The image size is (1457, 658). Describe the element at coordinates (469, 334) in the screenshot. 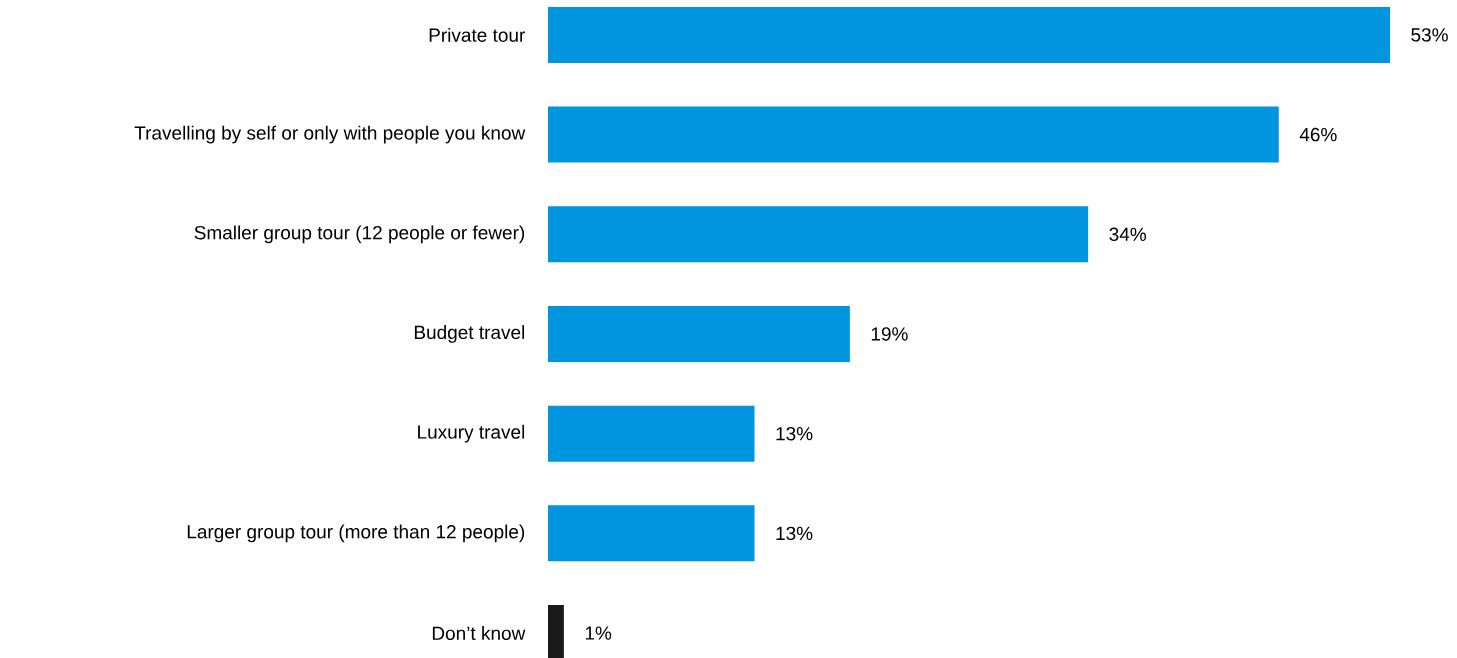

I see `y-tick-label: Budget travel` at that location.